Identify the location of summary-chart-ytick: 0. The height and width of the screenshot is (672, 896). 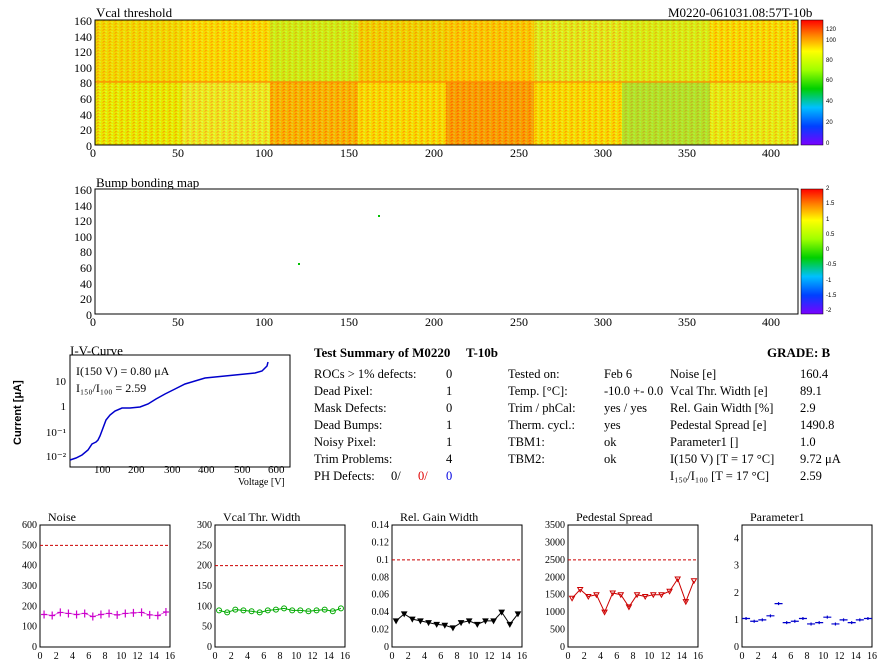
(736, 647).